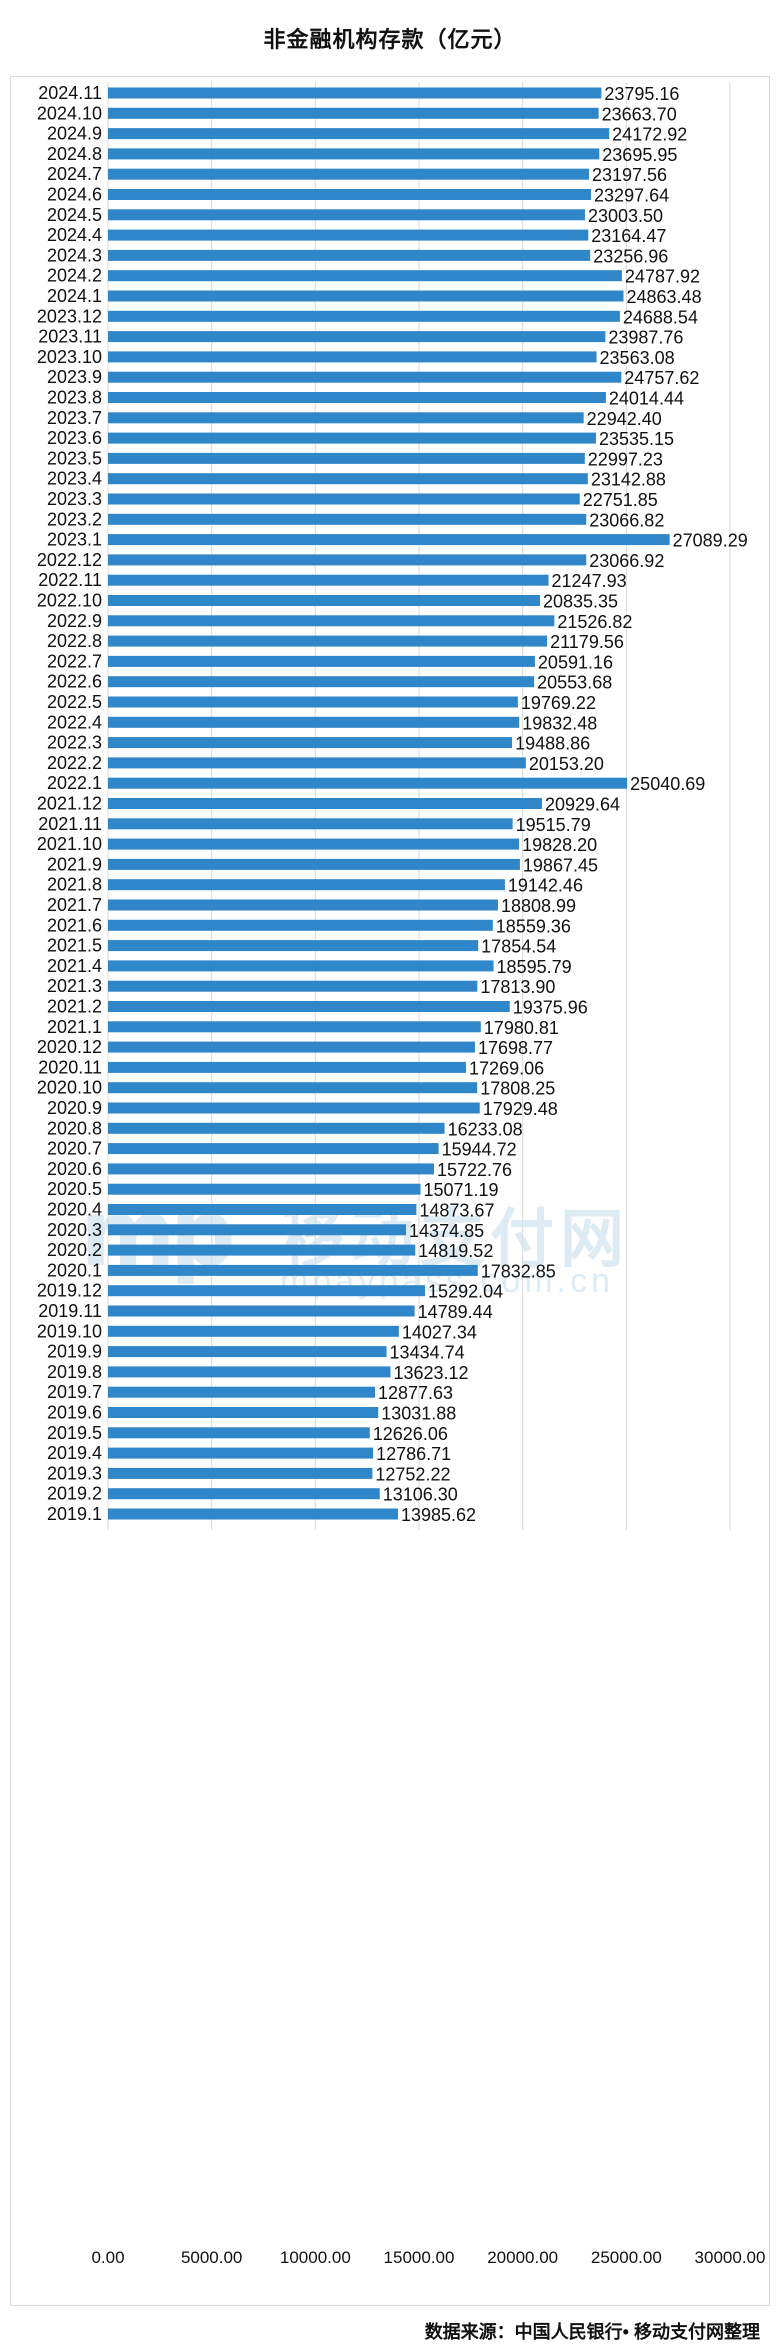  Describe the element at coordinates (419, 2257) in the screenshot. I see `x-tick-label: 15000.00` at that location.